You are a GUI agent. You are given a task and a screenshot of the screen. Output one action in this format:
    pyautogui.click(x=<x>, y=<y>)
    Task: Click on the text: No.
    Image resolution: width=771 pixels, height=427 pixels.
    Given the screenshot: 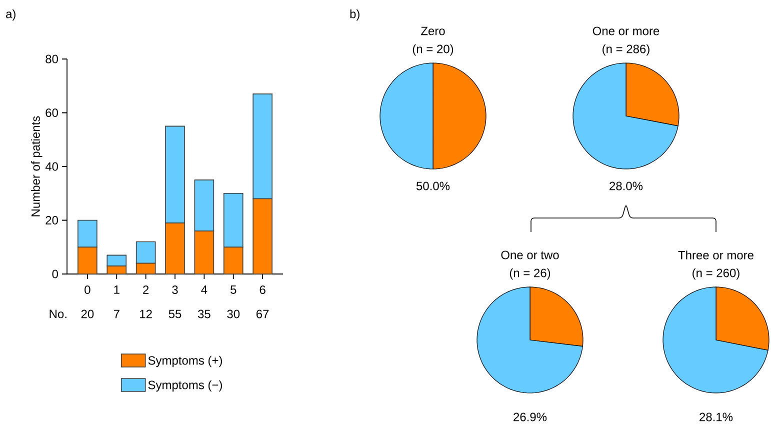 What is the action you would take?
    pyautogui.click(x=58, y=314)
    